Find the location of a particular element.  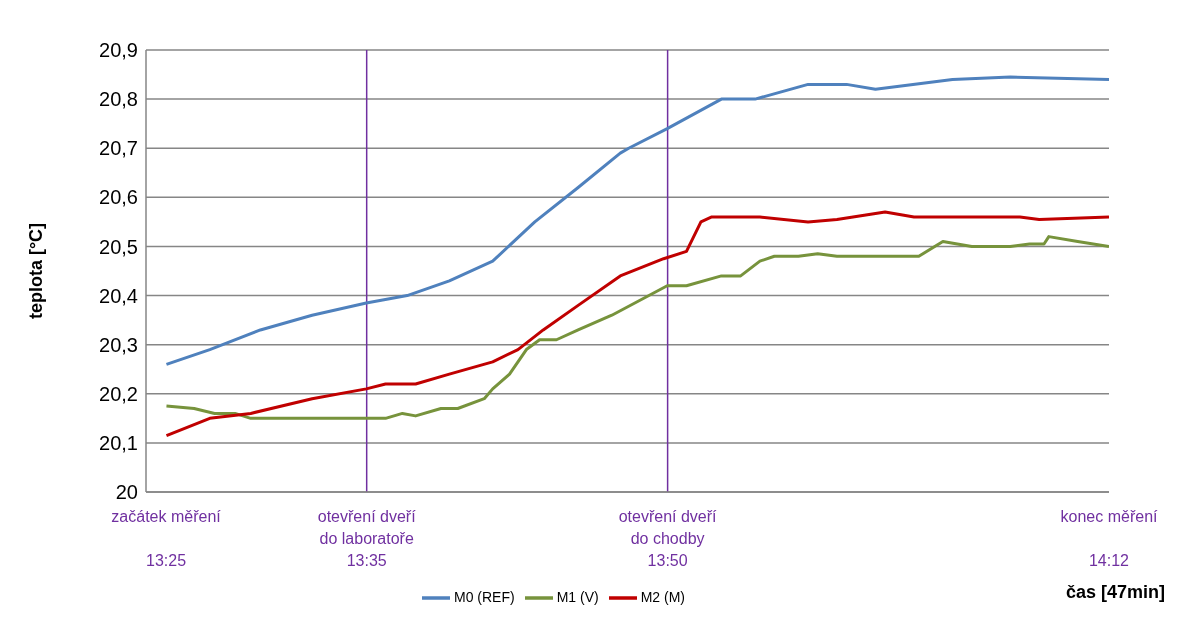

text: konec měření is located at coordinates (1109, 516).